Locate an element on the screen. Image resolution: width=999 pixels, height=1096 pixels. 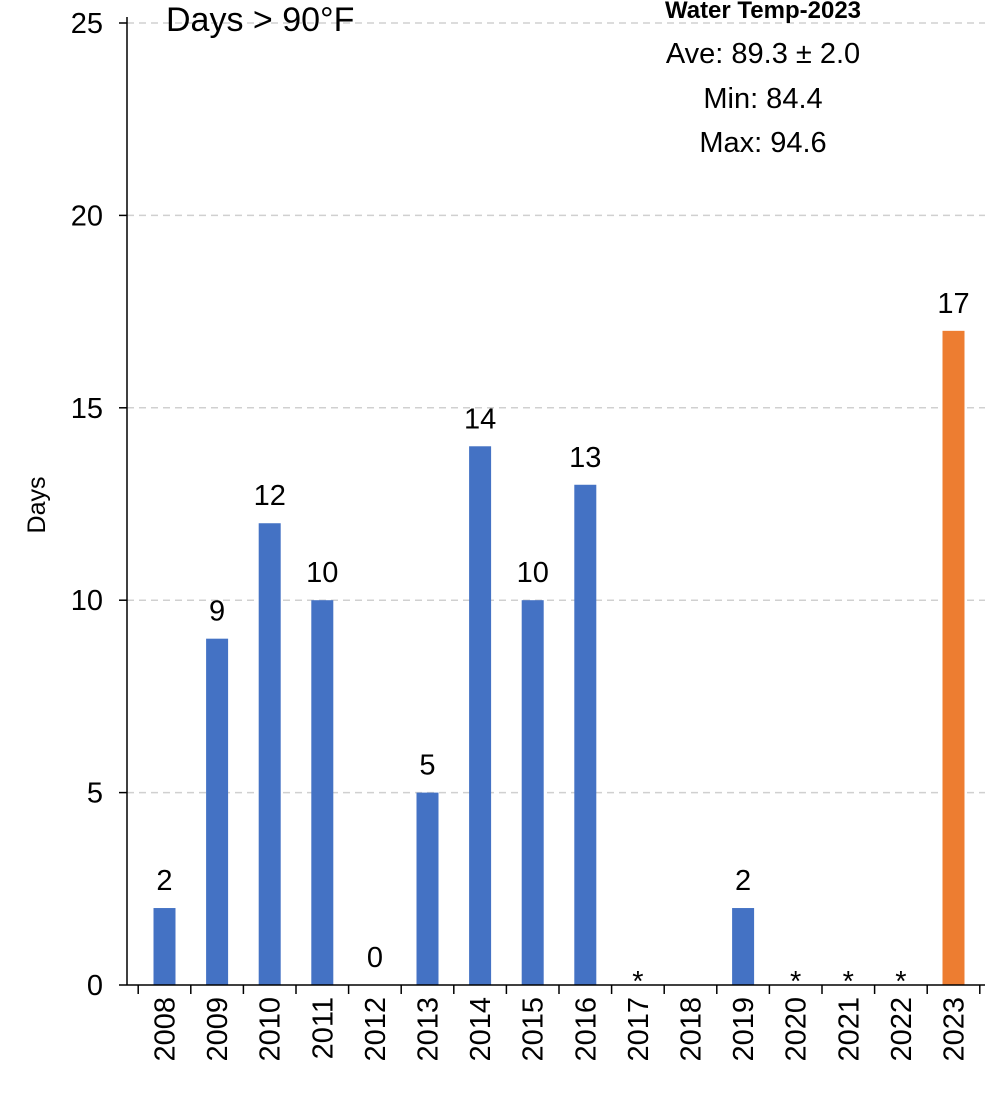
data-label-2019: 2 is located at coordinates (743, 881).